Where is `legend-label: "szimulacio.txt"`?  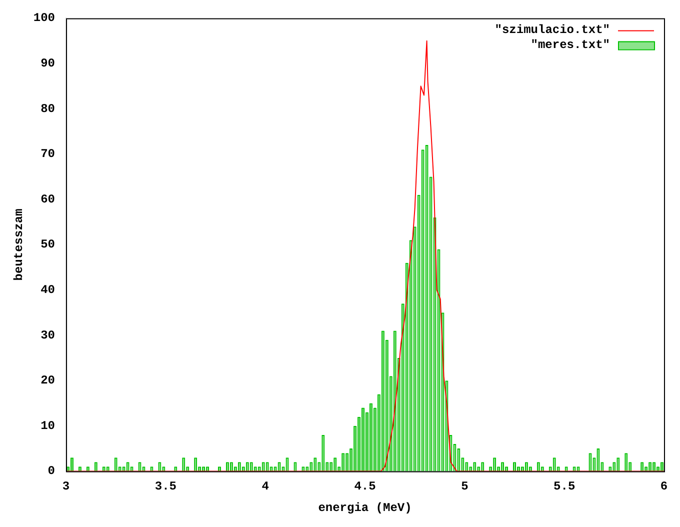
legend-label: "szimulacio.txt" is located at coordinates (552, 30).